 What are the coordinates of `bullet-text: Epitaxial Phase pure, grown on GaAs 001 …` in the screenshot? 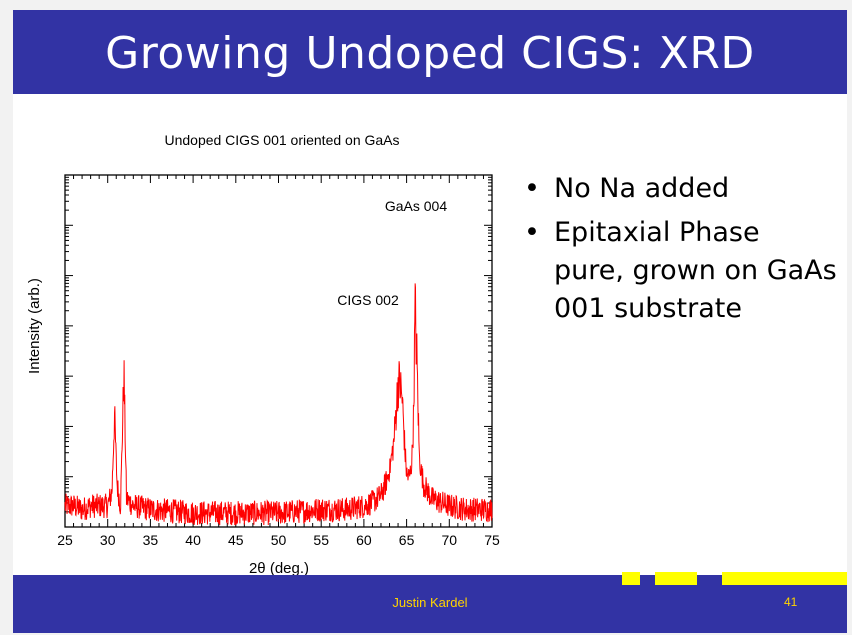 It's located at (695, 270).